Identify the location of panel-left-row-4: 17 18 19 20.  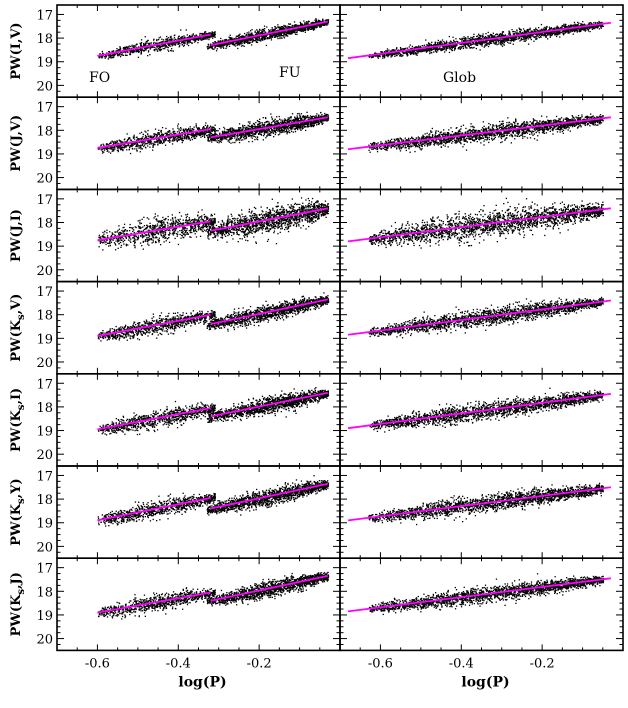
(188, 420).